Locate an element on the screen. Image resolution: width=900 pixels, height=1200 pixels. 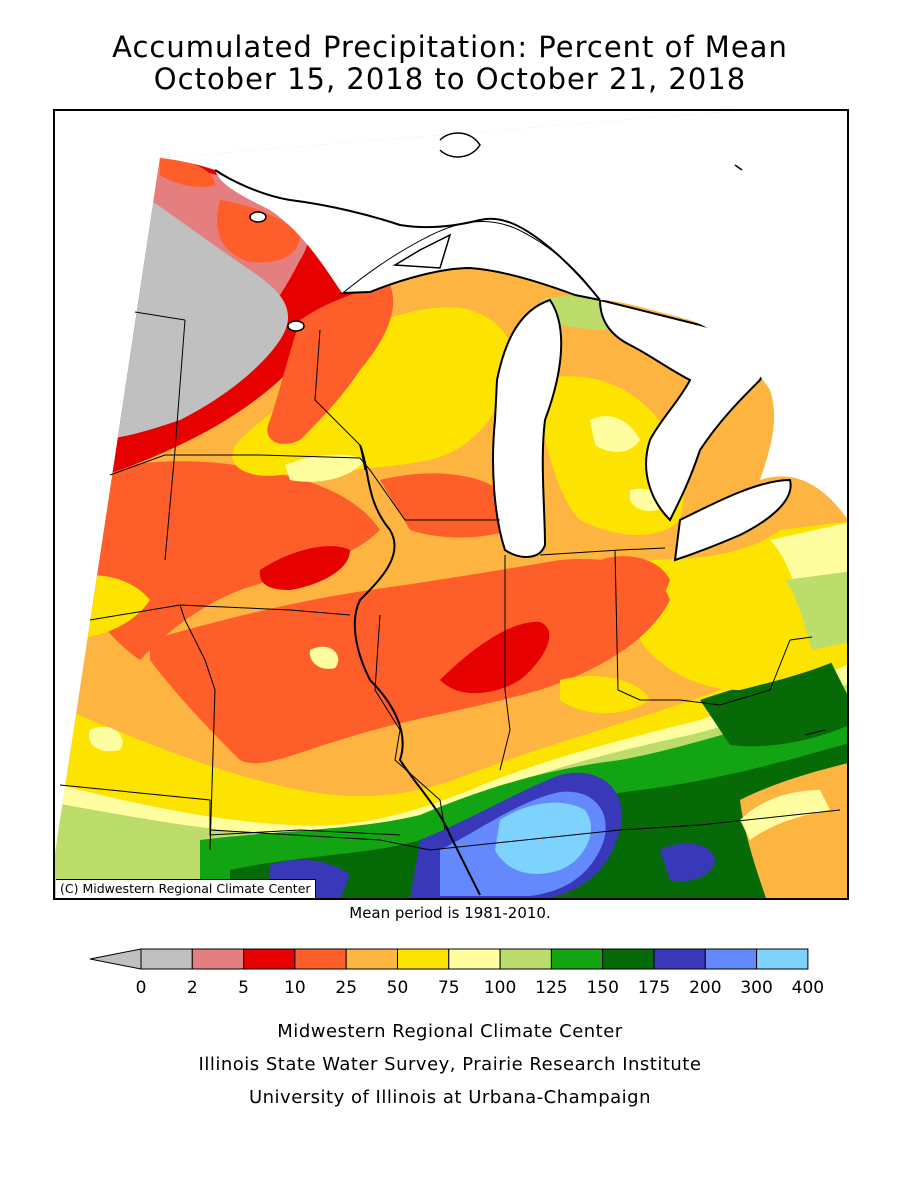
legend-tick-label: 100 is located at coordinates (500, 988).